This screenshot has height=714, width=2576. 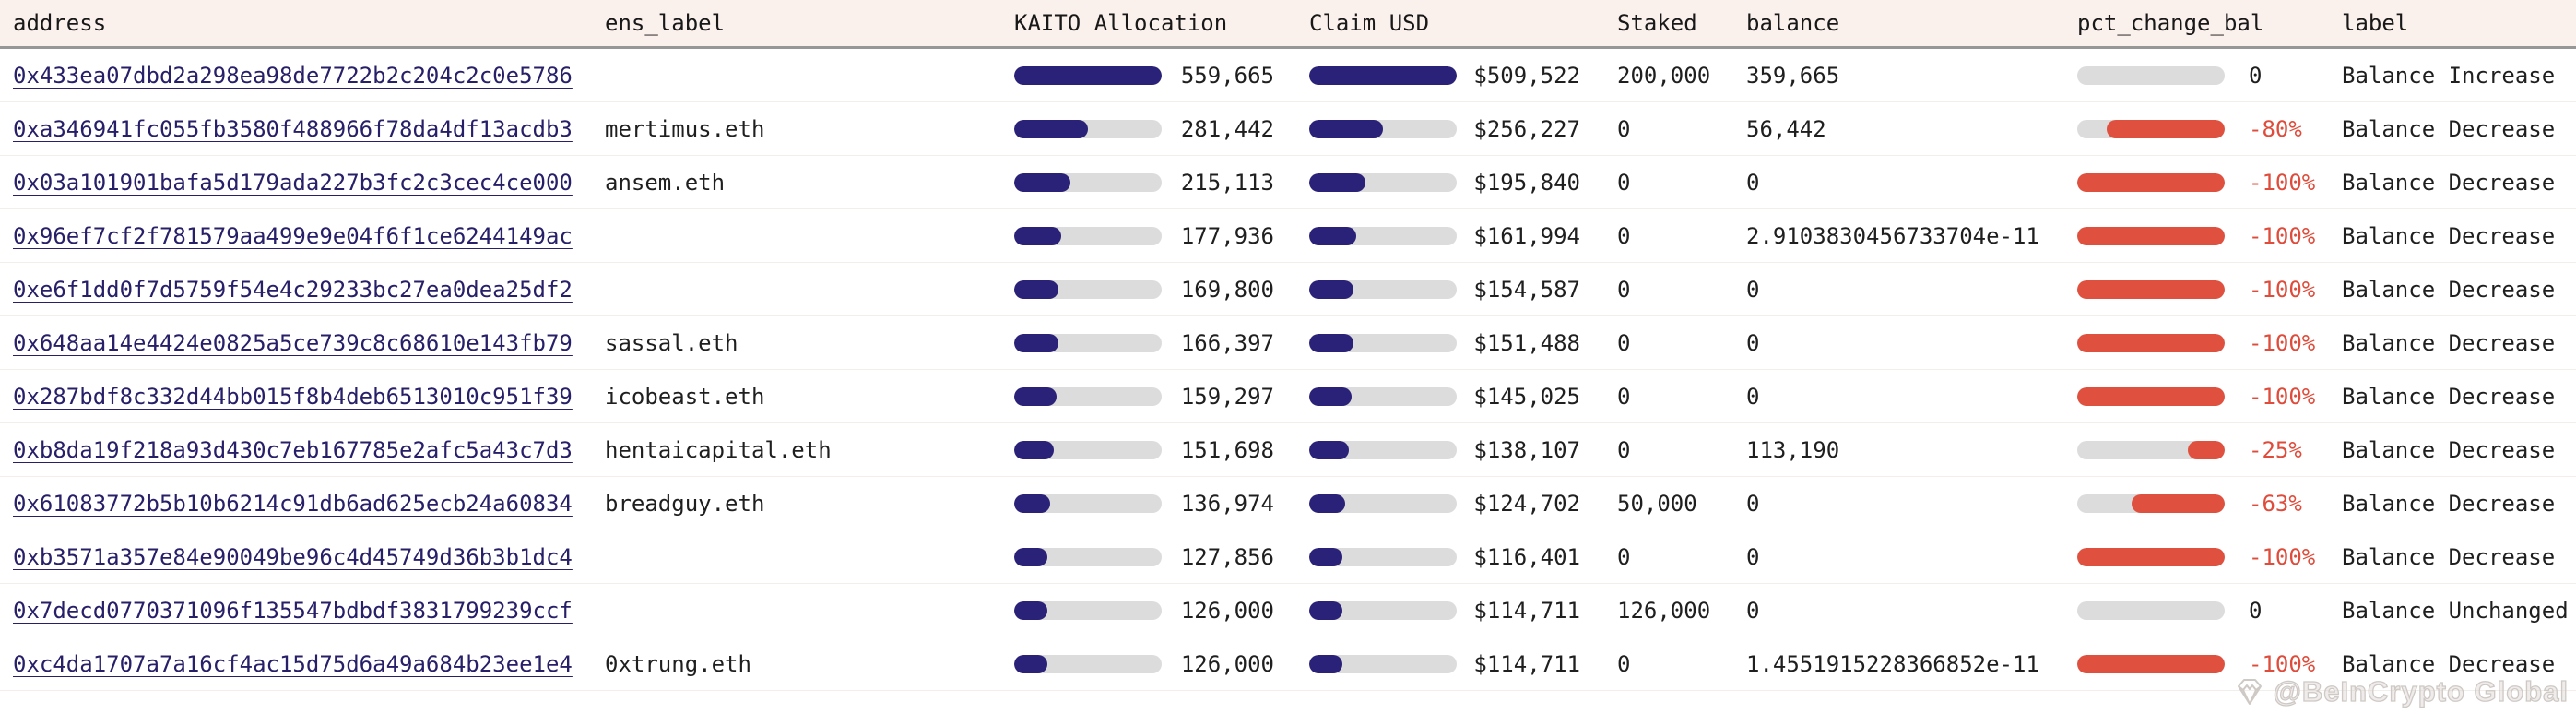 What do you see at coordinates (1664, 610) in the screenshot?
I see `staked-value: 126,000` at bounding box center [1664, 610].